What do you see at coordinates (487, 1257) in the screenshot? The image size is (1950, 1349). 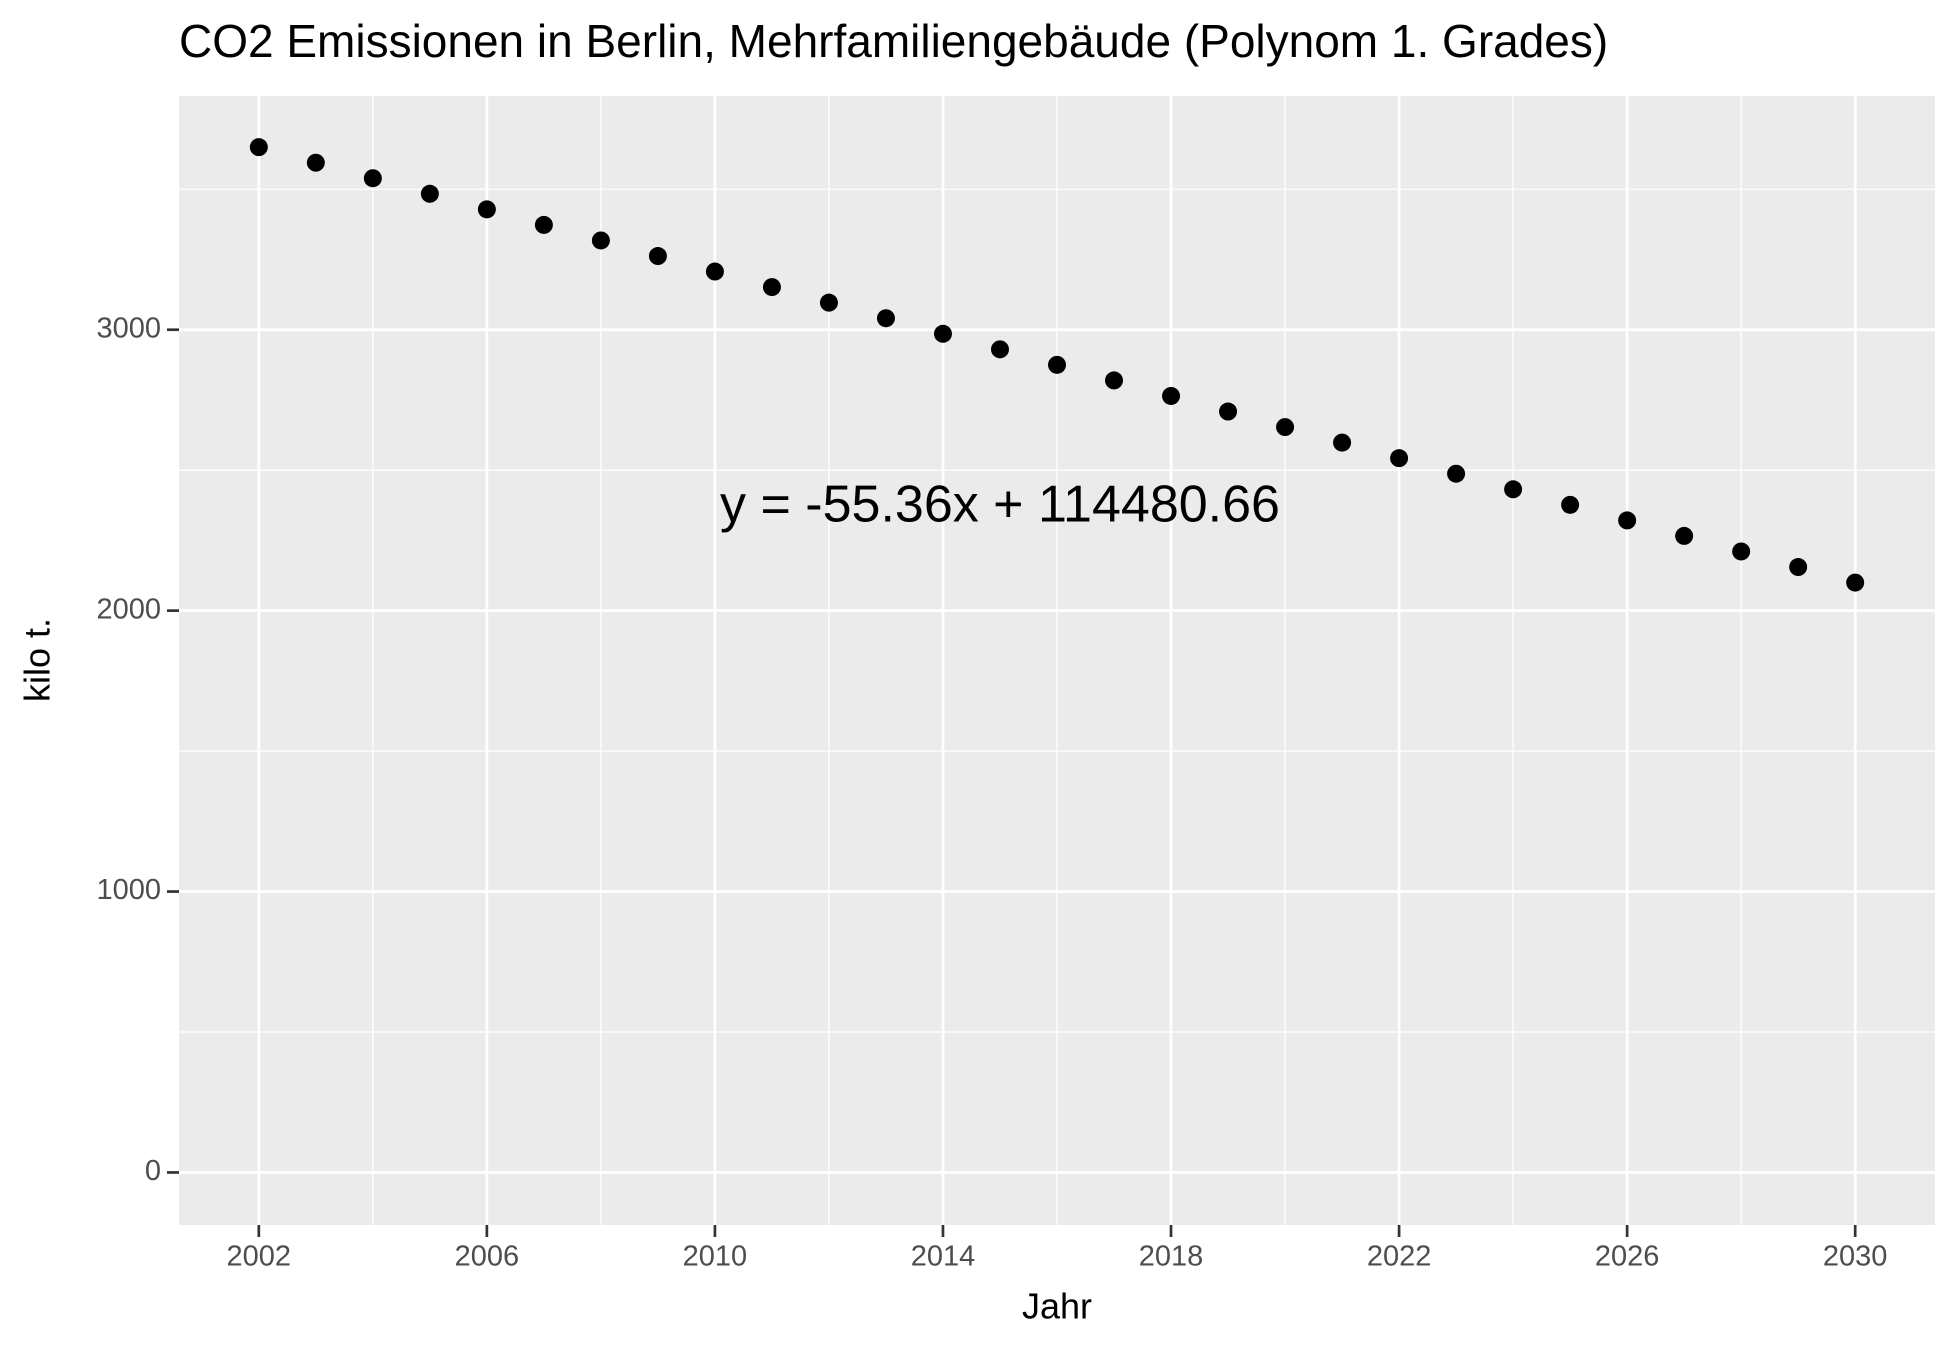 I see `x-tick-label: 2006` at bounding box center [487, 1257].